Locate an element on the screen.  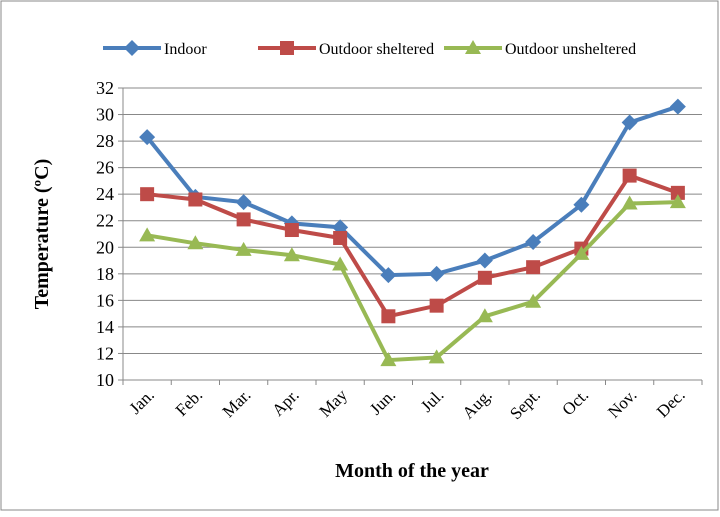
y-tick-label: 14 is located at coordinates (105, 327).